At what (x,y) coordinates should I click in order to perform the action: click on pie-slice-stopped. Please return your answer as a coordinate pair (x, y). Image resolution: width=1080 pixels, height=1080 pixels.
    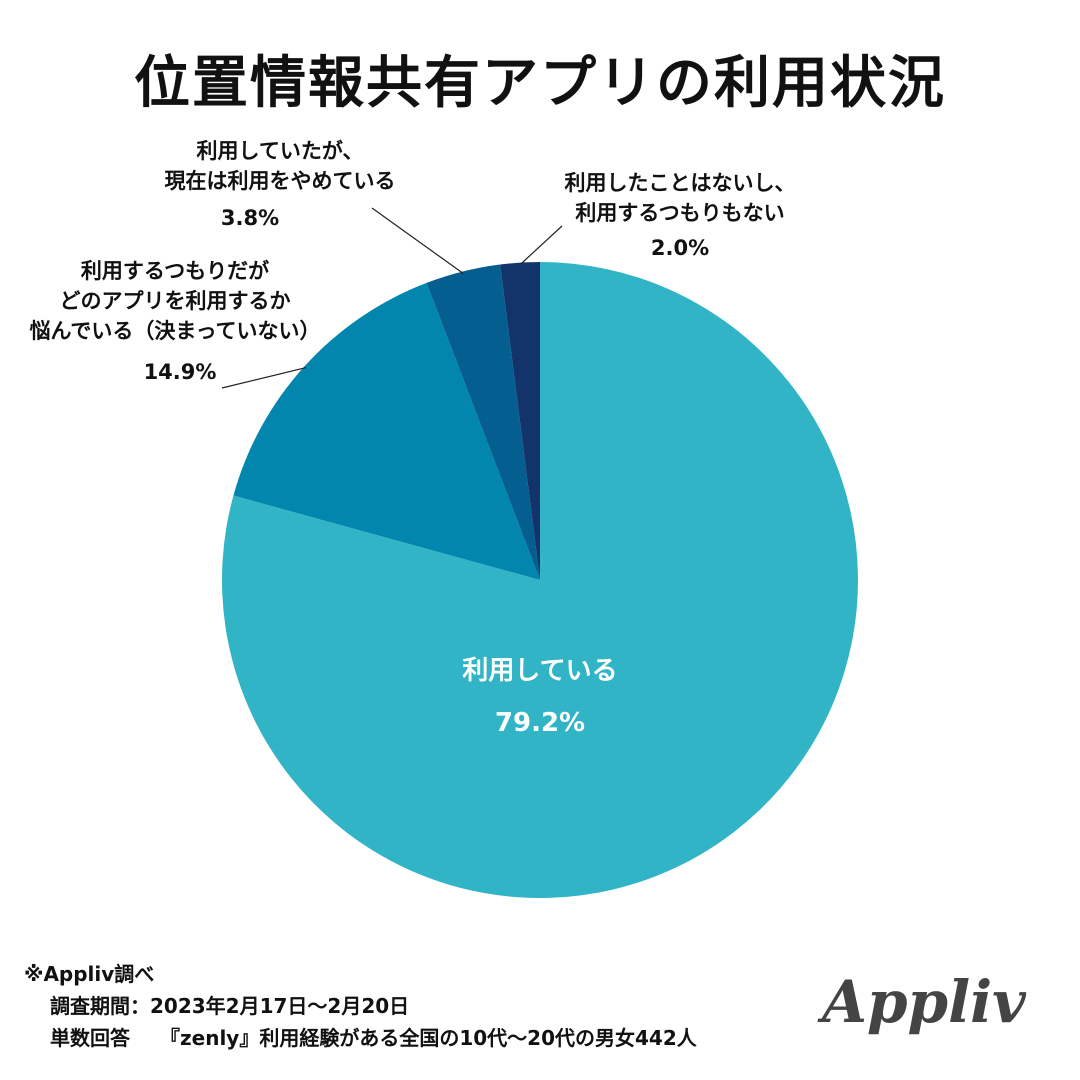
    Looking at the image, I should click on (483, 422).